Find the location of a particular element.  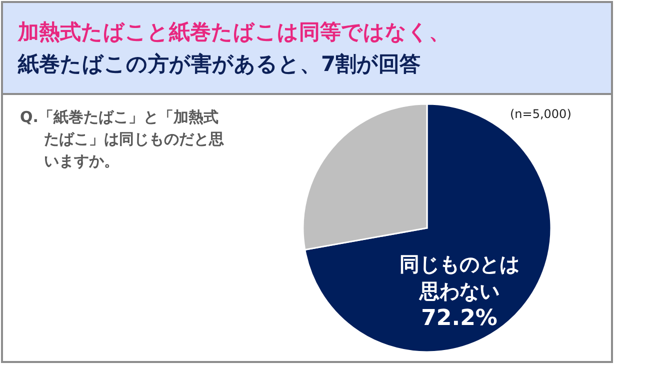

text: (n=5,000) is located at coordinates (541, 114).